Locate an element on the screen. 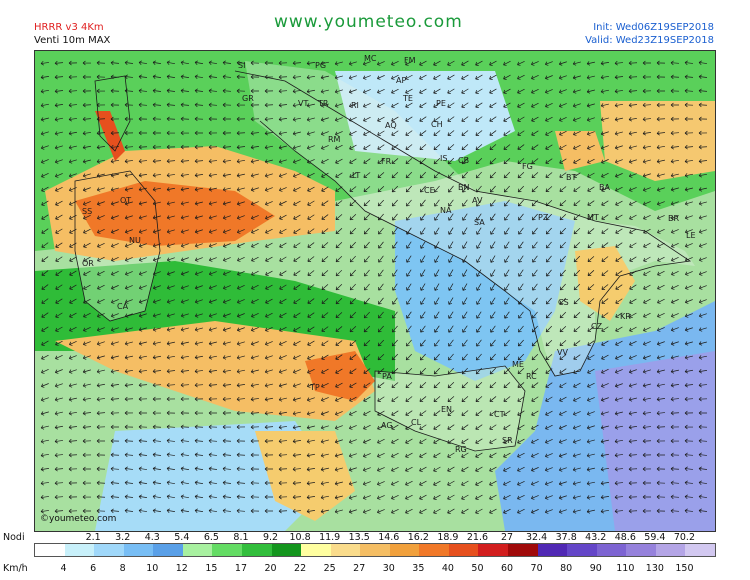  kmh-value: 20 is located at coordinates (270, 568).